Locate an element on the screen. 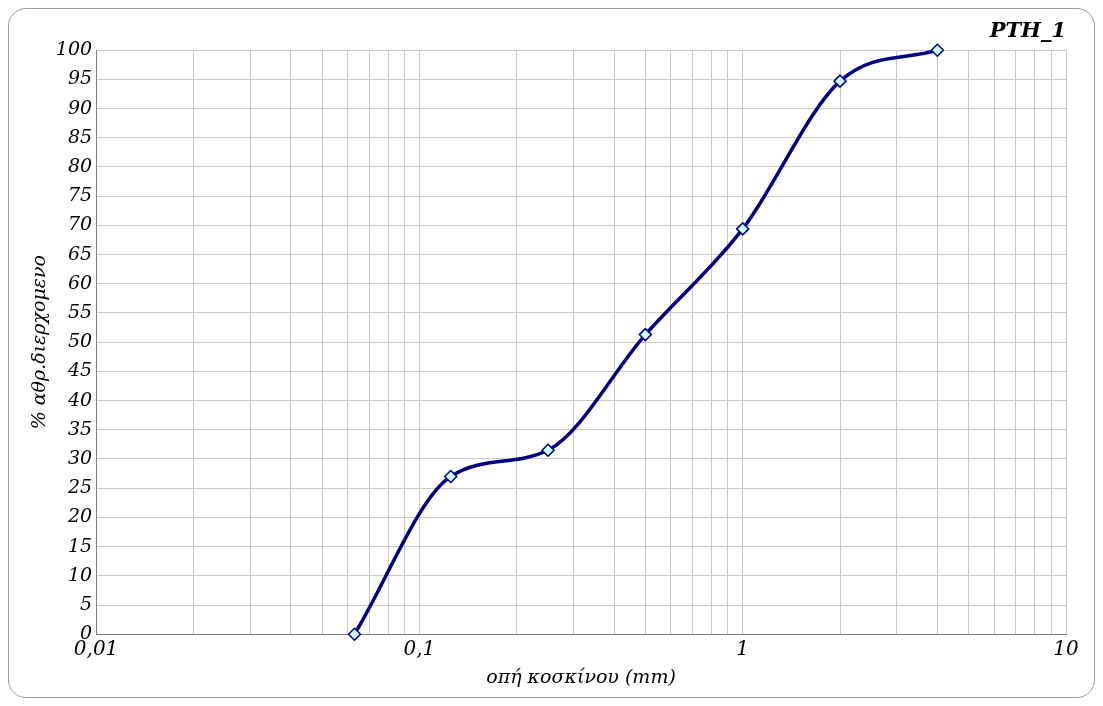 The image size is (1103, 706). y-tick-label: 65 is located at coordinates (80, 252).